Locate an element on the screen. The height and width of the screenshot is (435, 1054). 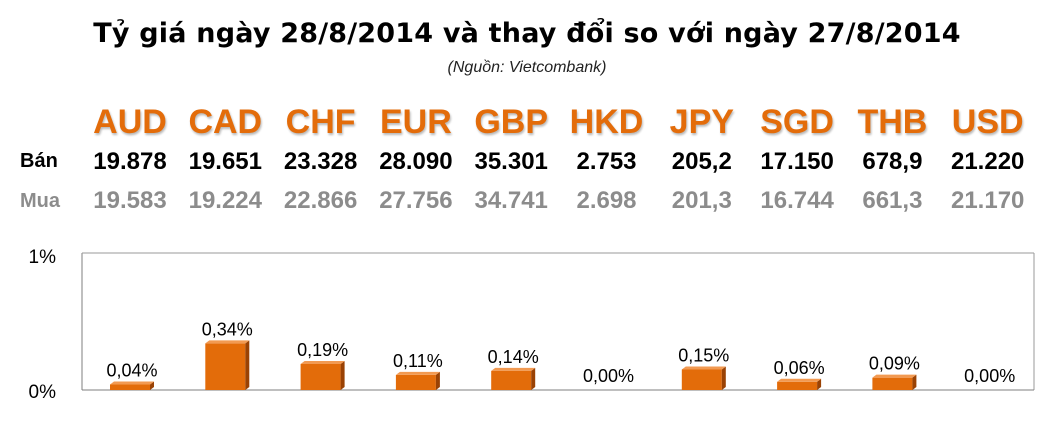
sell-rate: 2.753 is located at coordinates (606, 161).